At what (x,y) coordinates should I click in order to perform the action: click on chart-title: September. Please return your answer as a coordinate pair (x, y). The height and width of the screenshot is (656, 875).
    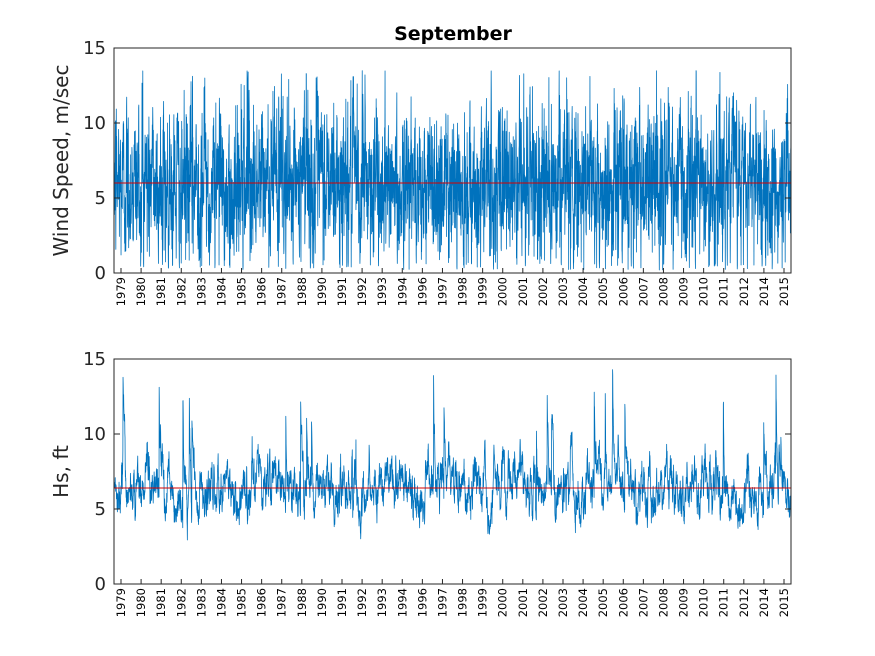
    Looking at the image, I should click on (453, 34).